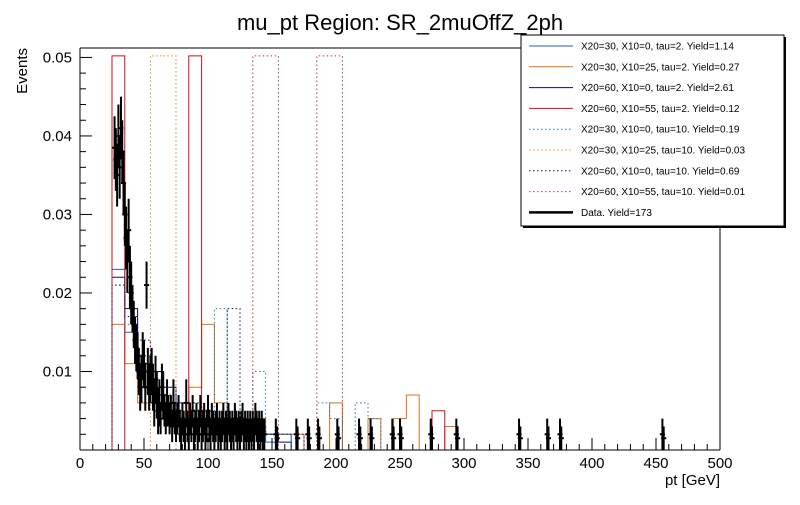 This screenshot has width=800, height=505. I want to click on x-axis-label: pt [GeV], so click(692, 480).